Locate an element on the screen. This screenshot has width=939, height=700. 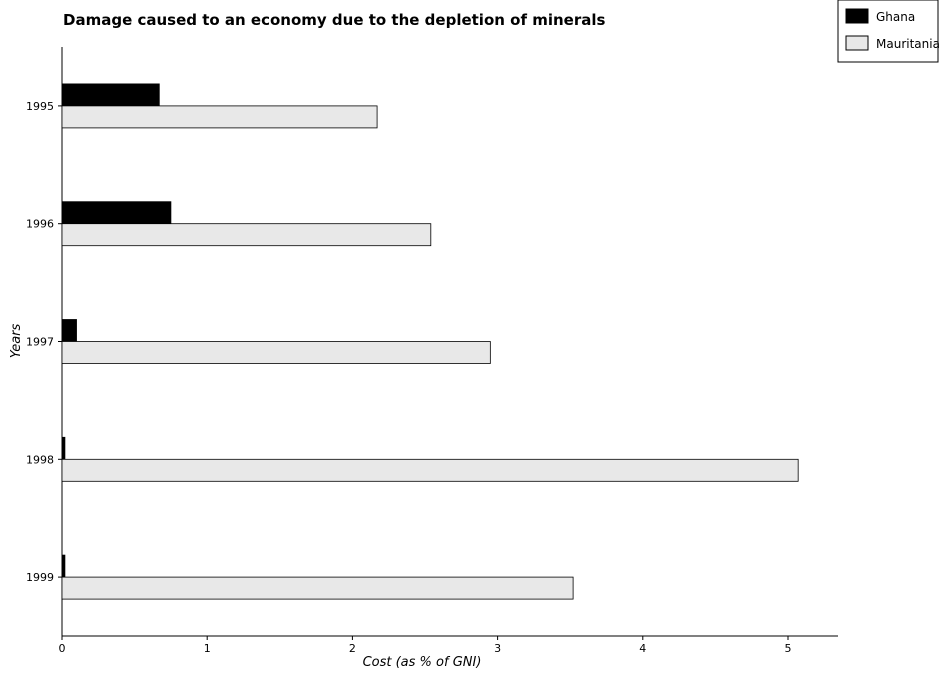
legend-label-ghana: Ghana is located at coordinates (895, 17).